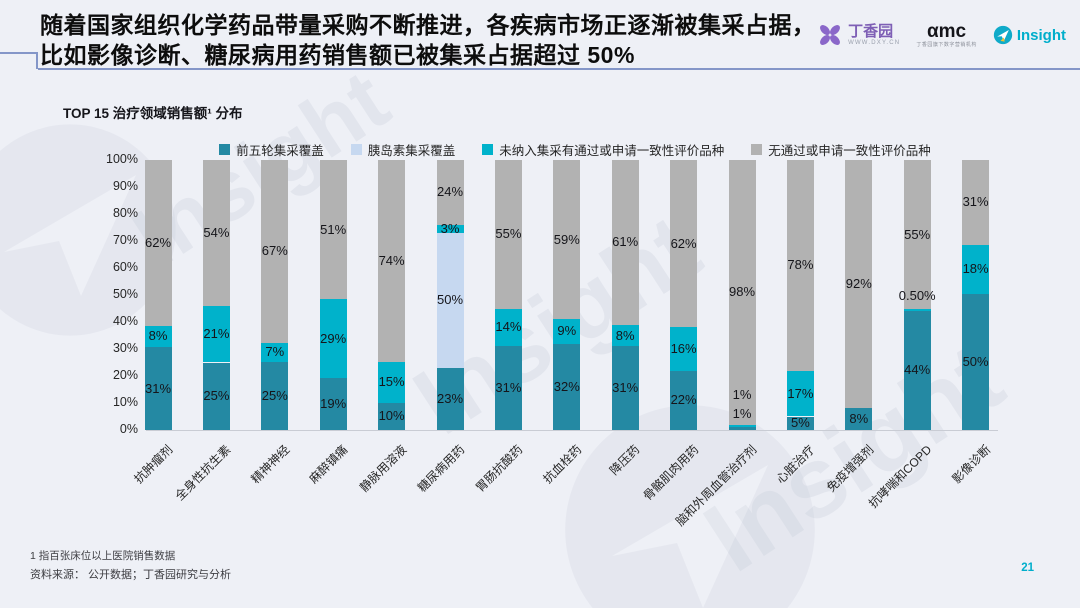  Describe the element at coordinates (975, 361) in the screenshot. I see `bar-value-label: 50%` at that location.